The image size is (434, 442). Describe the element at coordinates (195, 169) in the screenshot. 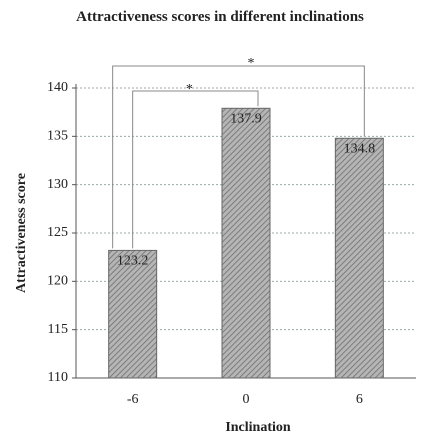

I see `significance-bracket` at that location.